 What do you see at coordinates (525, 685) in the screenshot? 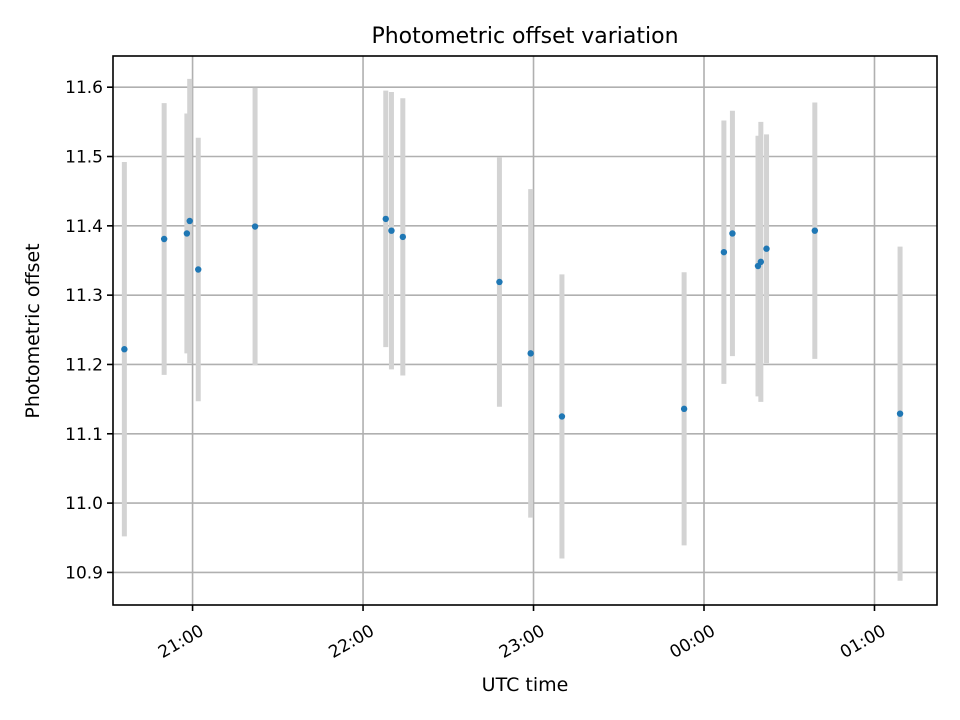
I see `x-axis-label: UTC time` at bounding box center [525, 685].